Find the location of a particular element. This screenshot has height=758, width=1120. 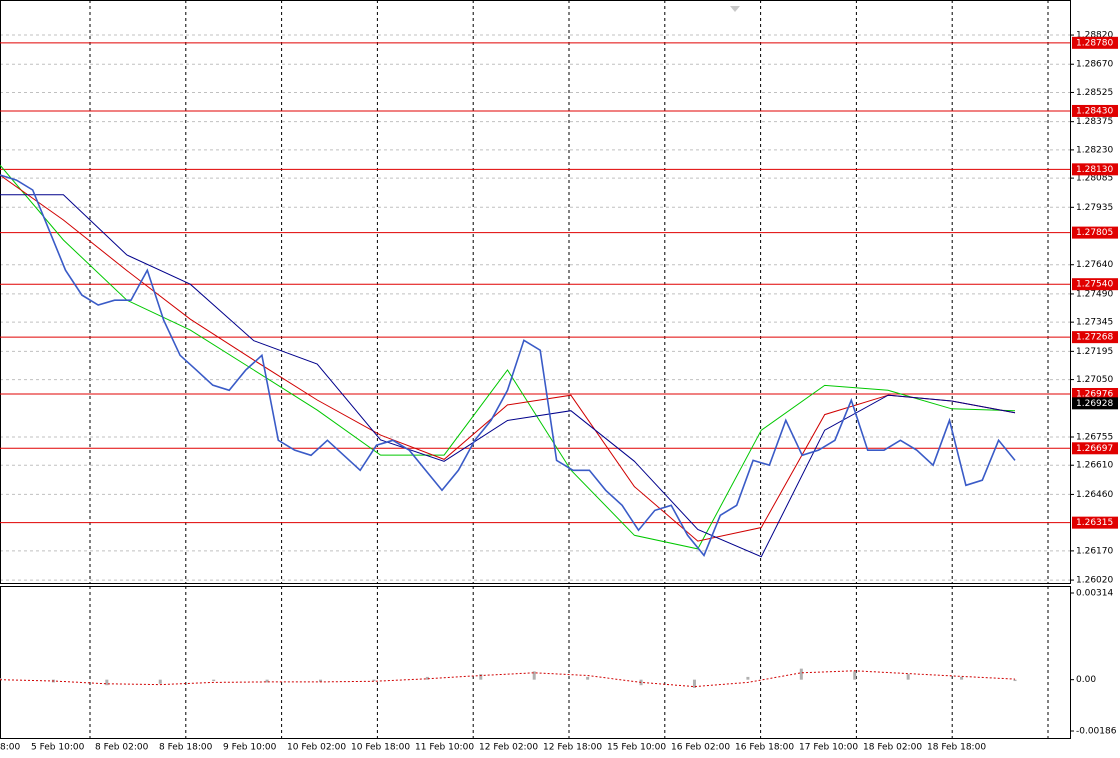

x-tick-label: 9 Feb 10:00 is located at coordinates (250, 748).